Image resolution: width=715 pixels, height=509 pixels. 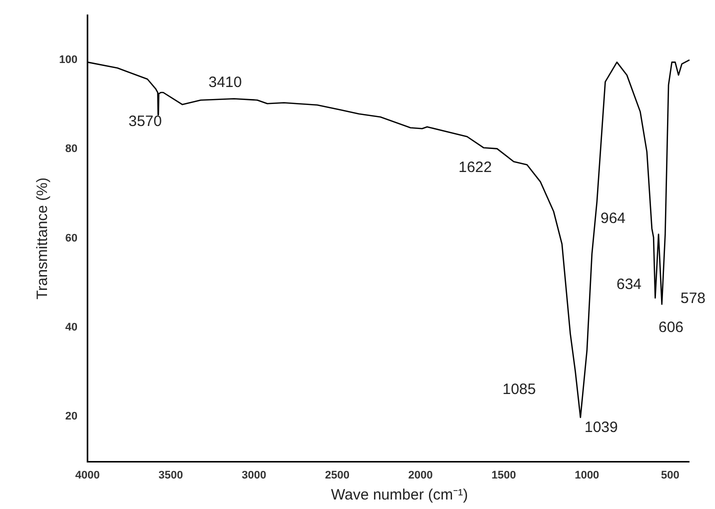 What do you see at coordinates (670, 476) in the screenshot?
I see `x-tick-label: 500` at bounding box center [670, 476].